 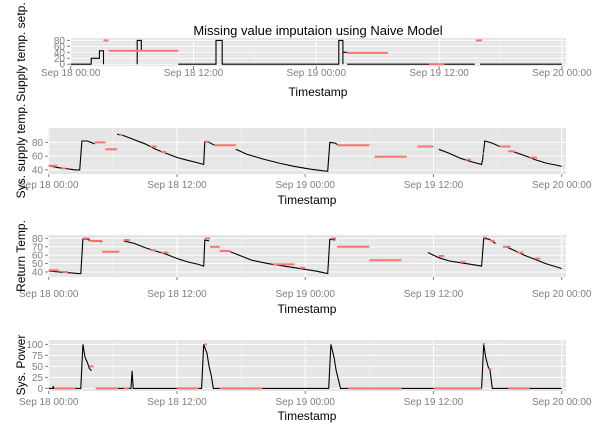 What do you see at coordinates (21, 365) in the screenshot?
I see `y-axis-title: Sys. Power` at bounding box center [21, 365].